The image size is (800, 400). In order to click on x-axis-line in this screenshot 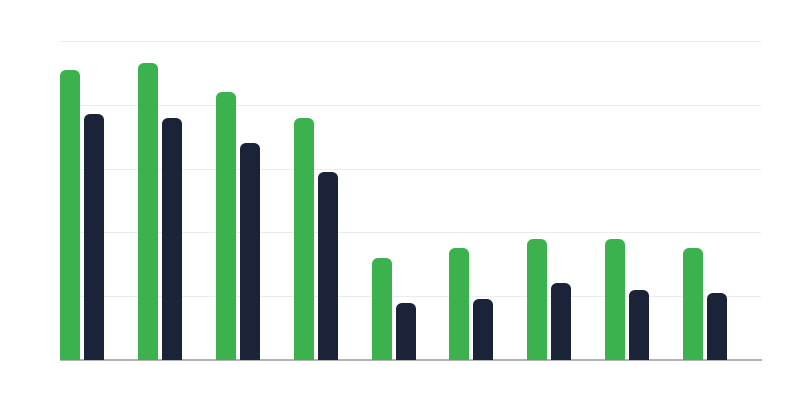, I will do `click(411, 360)`.